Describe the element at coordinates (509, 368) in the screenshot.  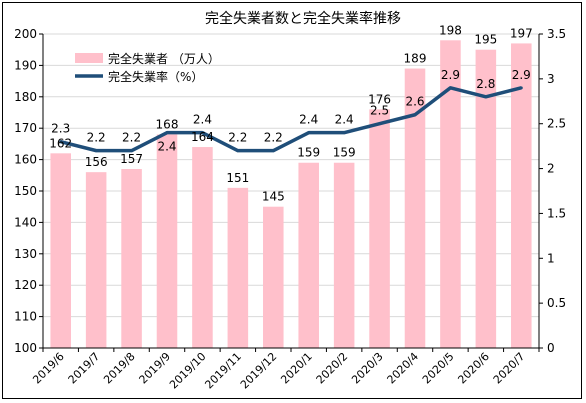
I see `x-tick-label: 2020/7` at that location.